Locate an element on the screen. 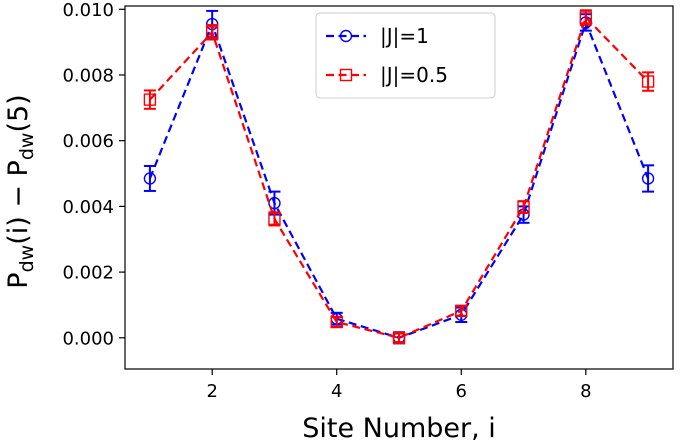  y-tick-label: 0.006 is located at coordinates (88, 141).